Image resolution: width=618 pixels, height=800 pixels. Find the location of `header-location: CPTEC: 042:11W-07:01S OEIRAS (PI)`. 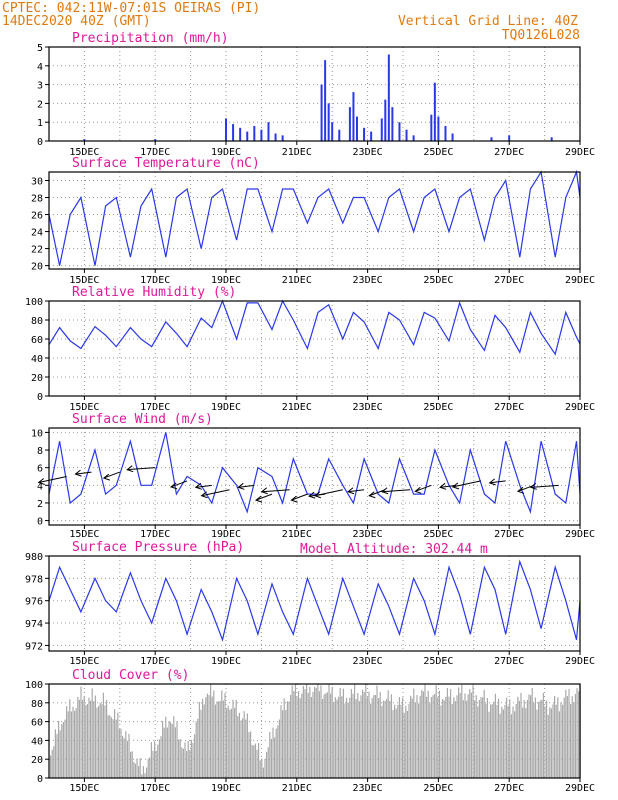

header-location: CPTEC: 042:11W-07:01S OEIRAS (PI) is located at coordinates (131, 8).